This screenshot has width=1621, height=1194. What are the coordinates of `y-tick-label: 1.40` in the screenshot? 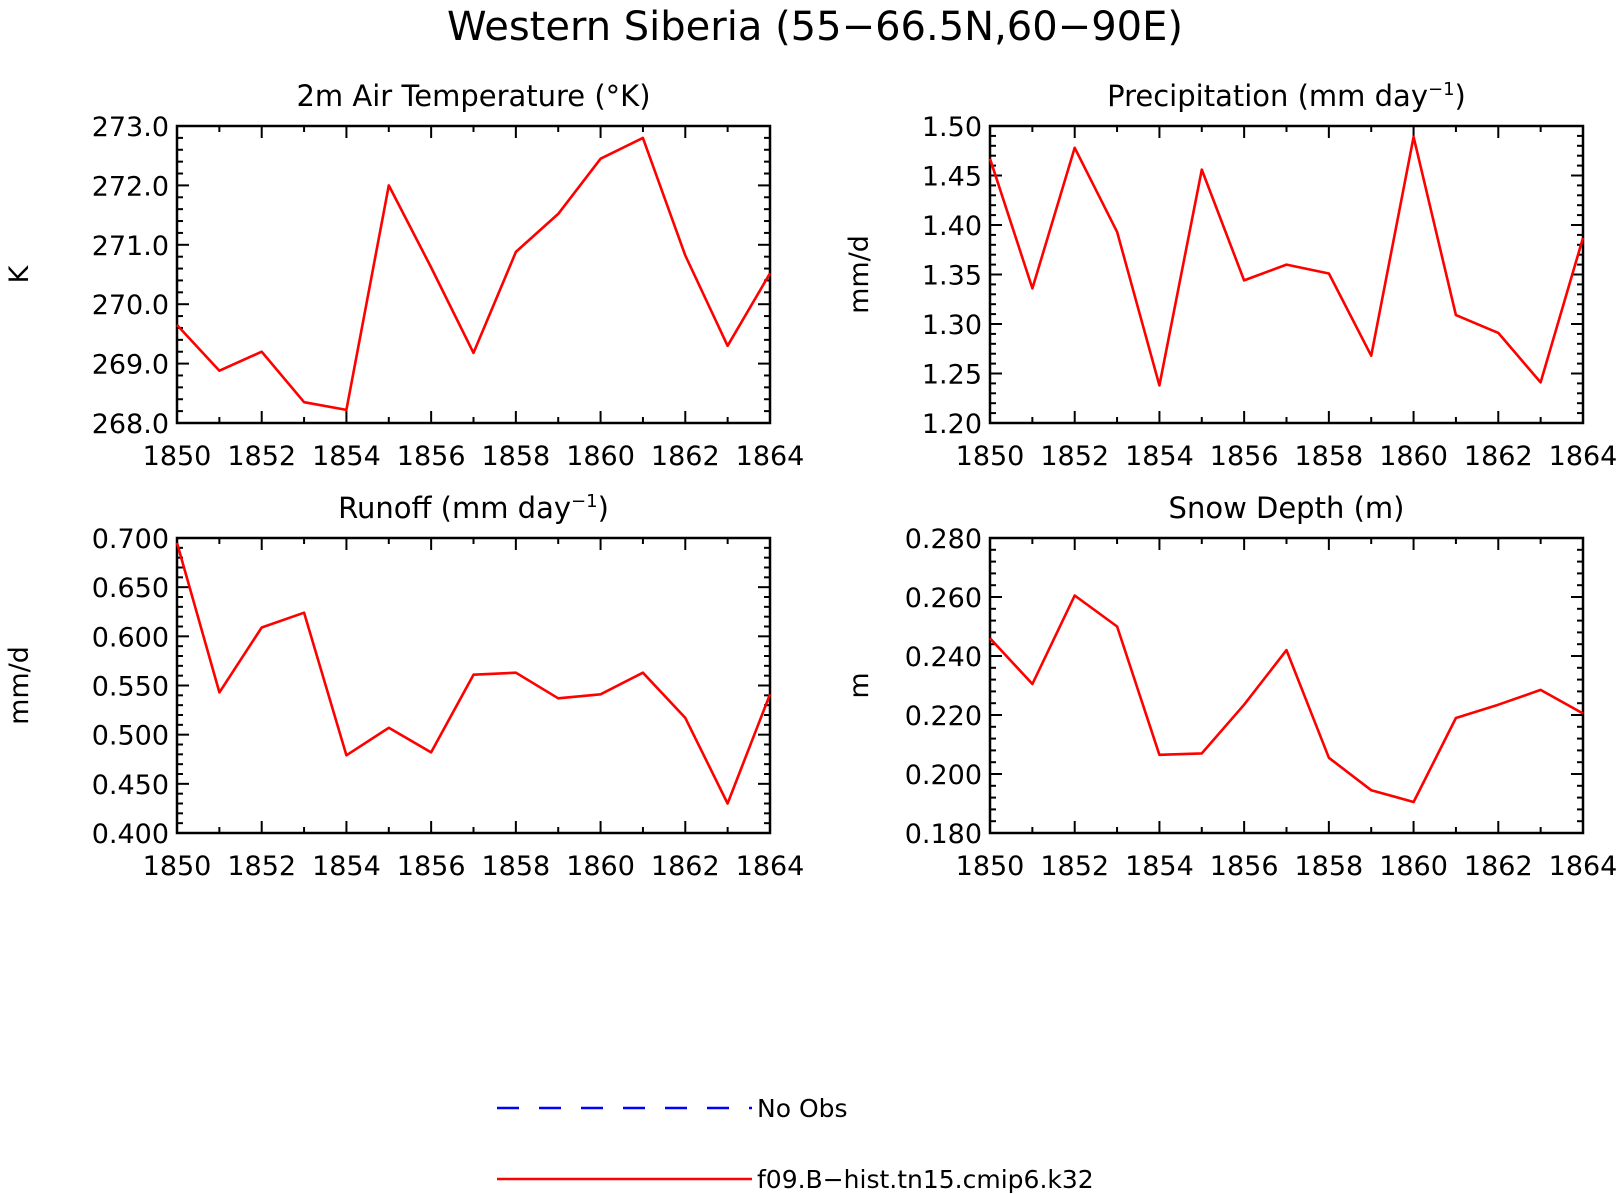 It's located at (952, 226).